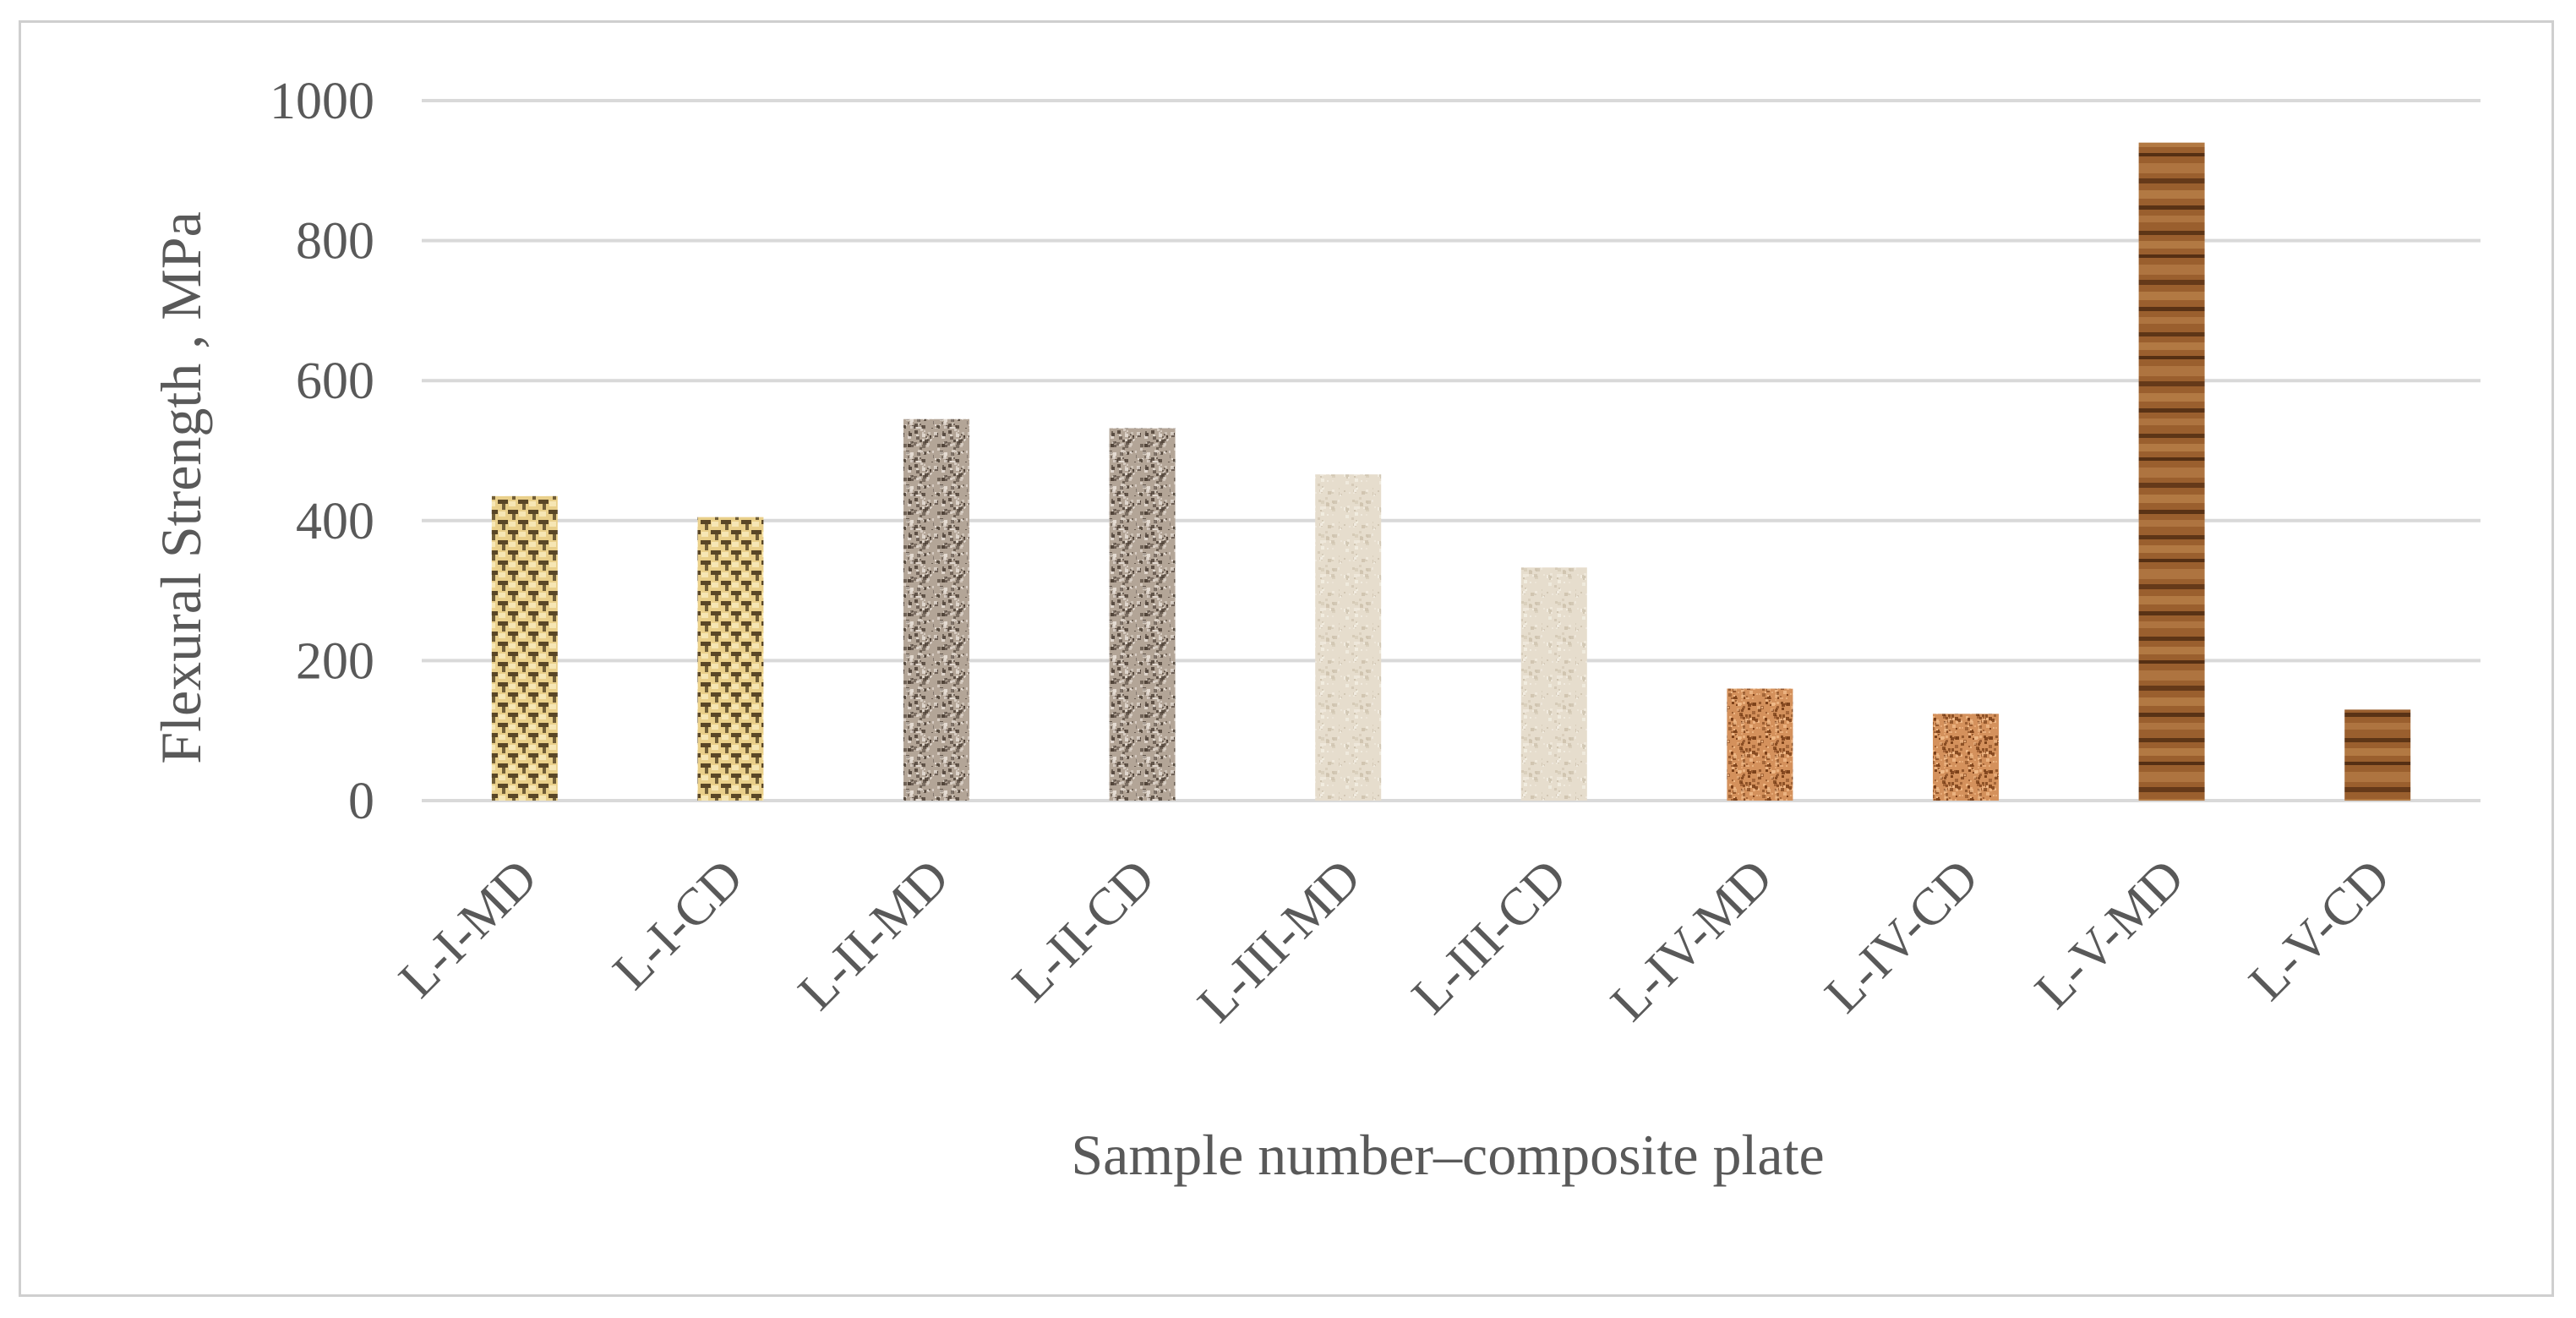 This screenshot has width=2576, height=1318. Describe the element at coordinates (181, 487) in the screenshot. I see `y-axis-title: Flexural Strength , MPa` at that location.